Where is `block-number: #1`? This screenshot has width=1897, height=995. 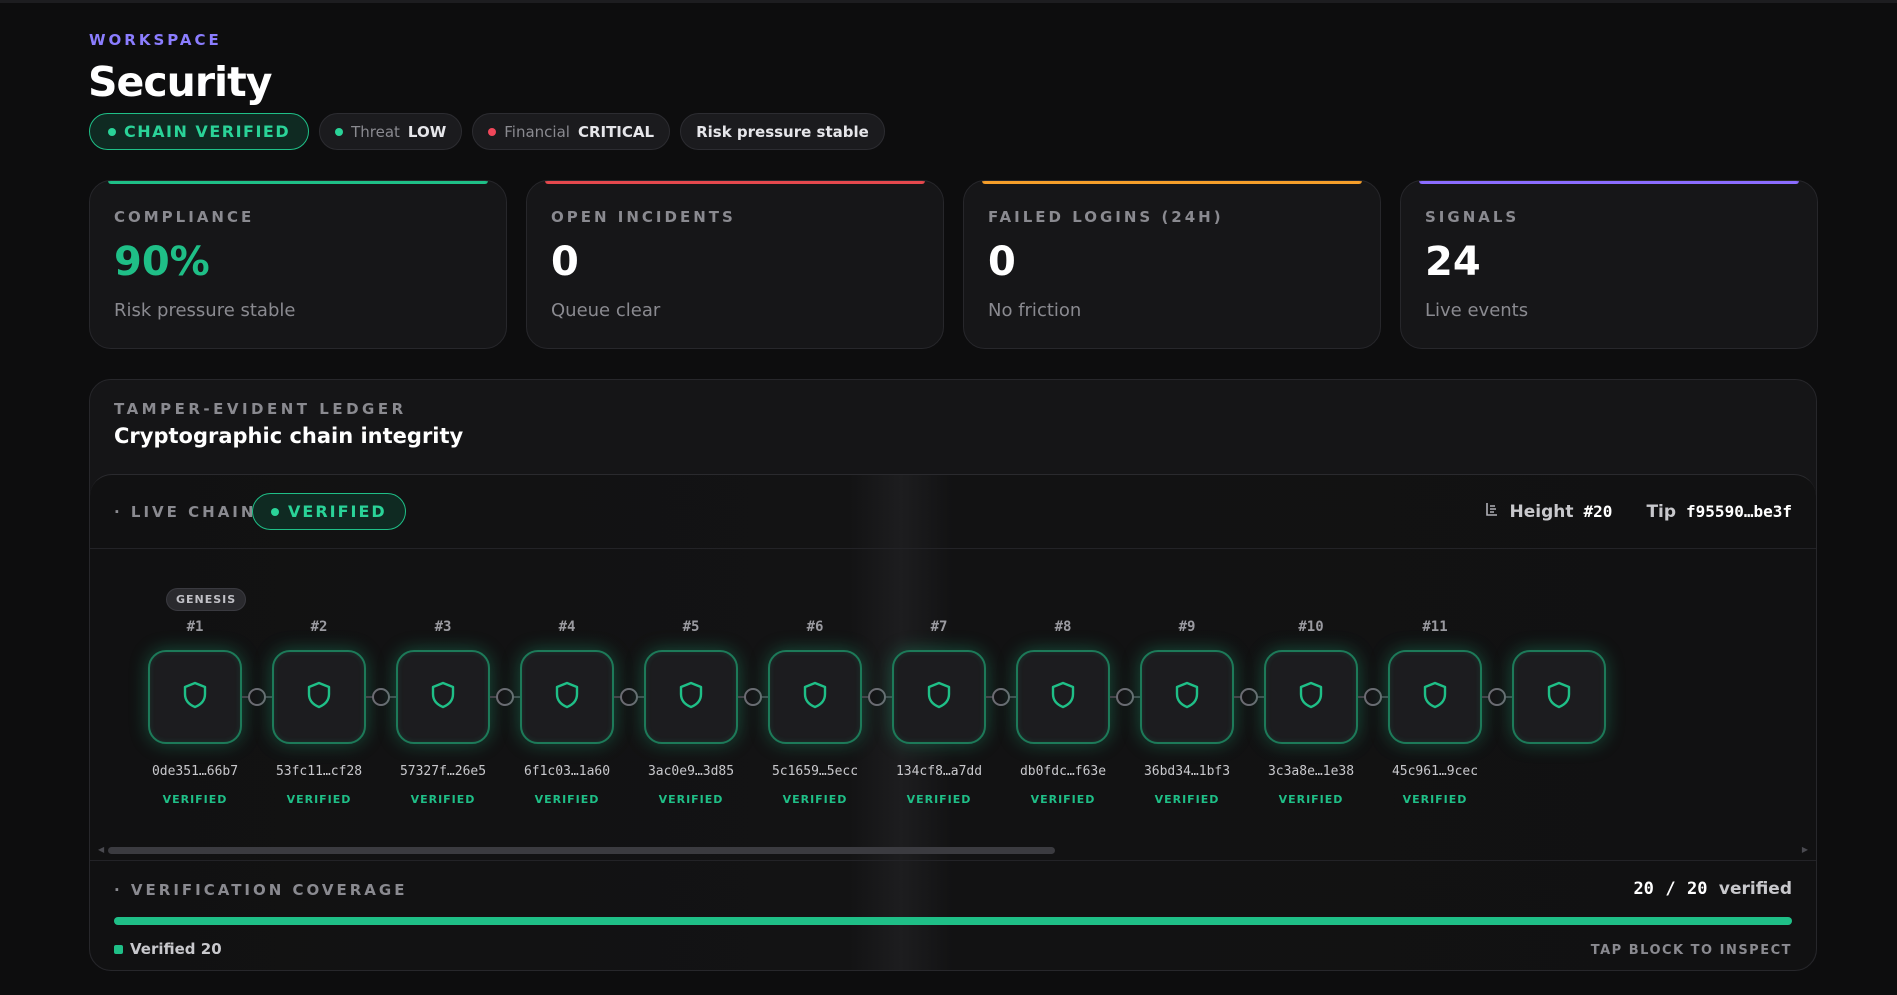 block-number: #1 is located at coordinates (195, 627).